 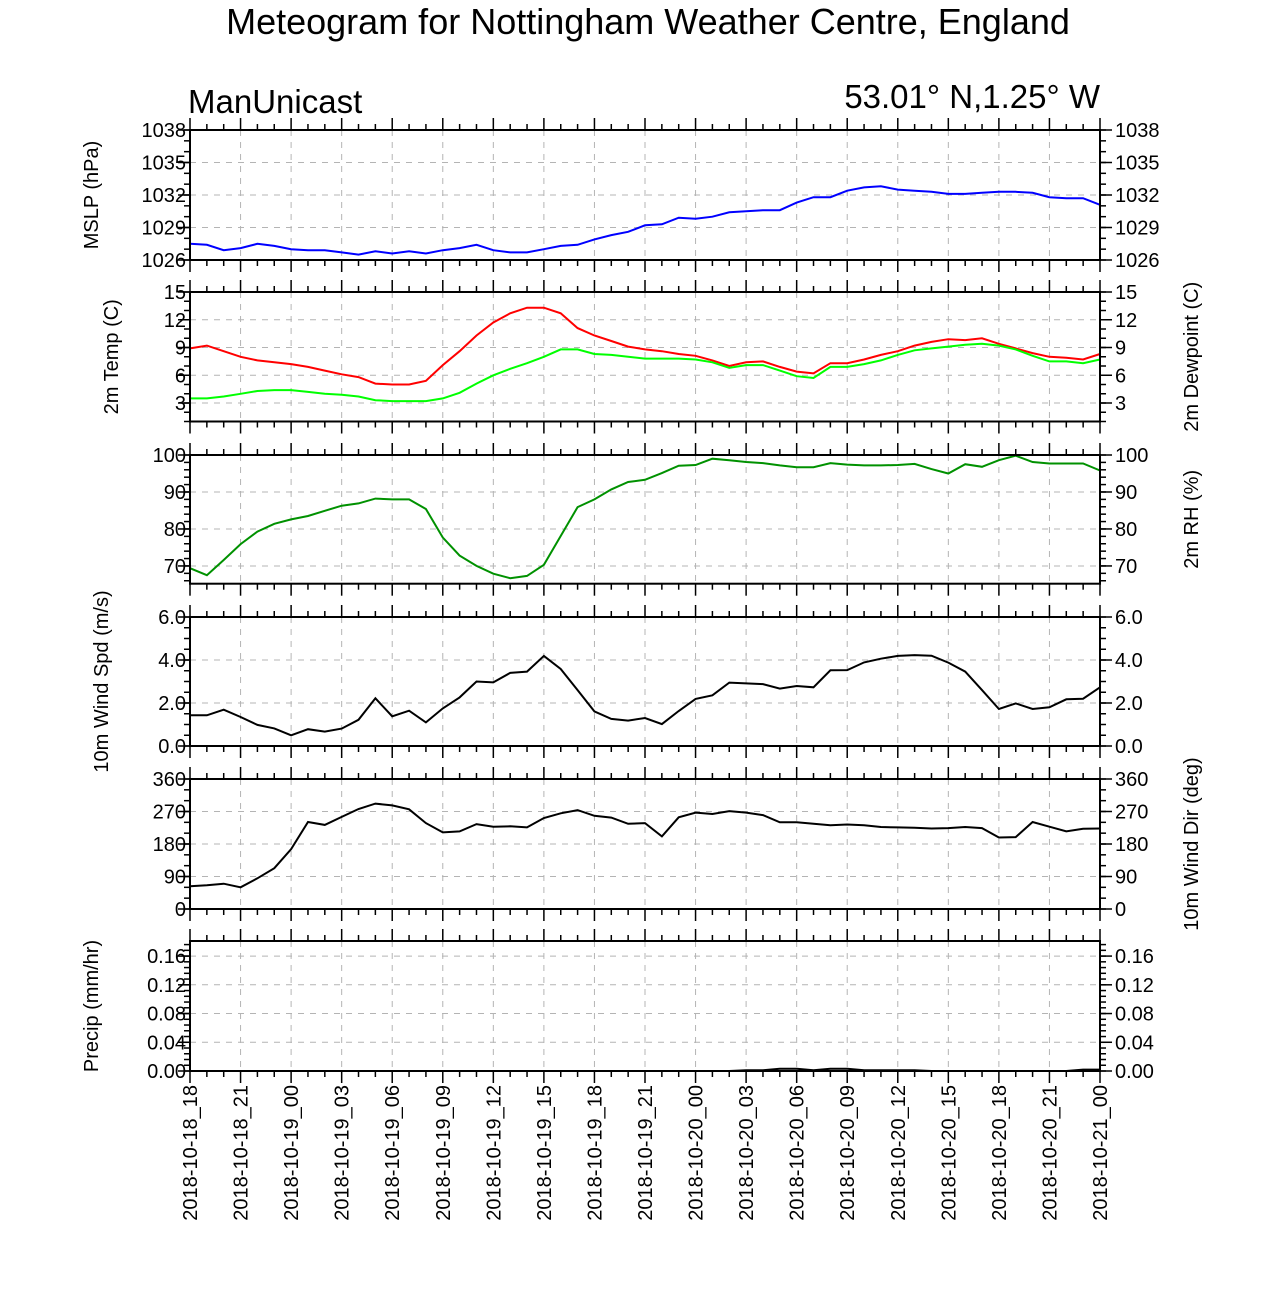 What do you see at coordinates (1192, 519) in the screenshot?
I see `y-axis-label-right: 2m RH (%)` at bounding box center [1192, 519].